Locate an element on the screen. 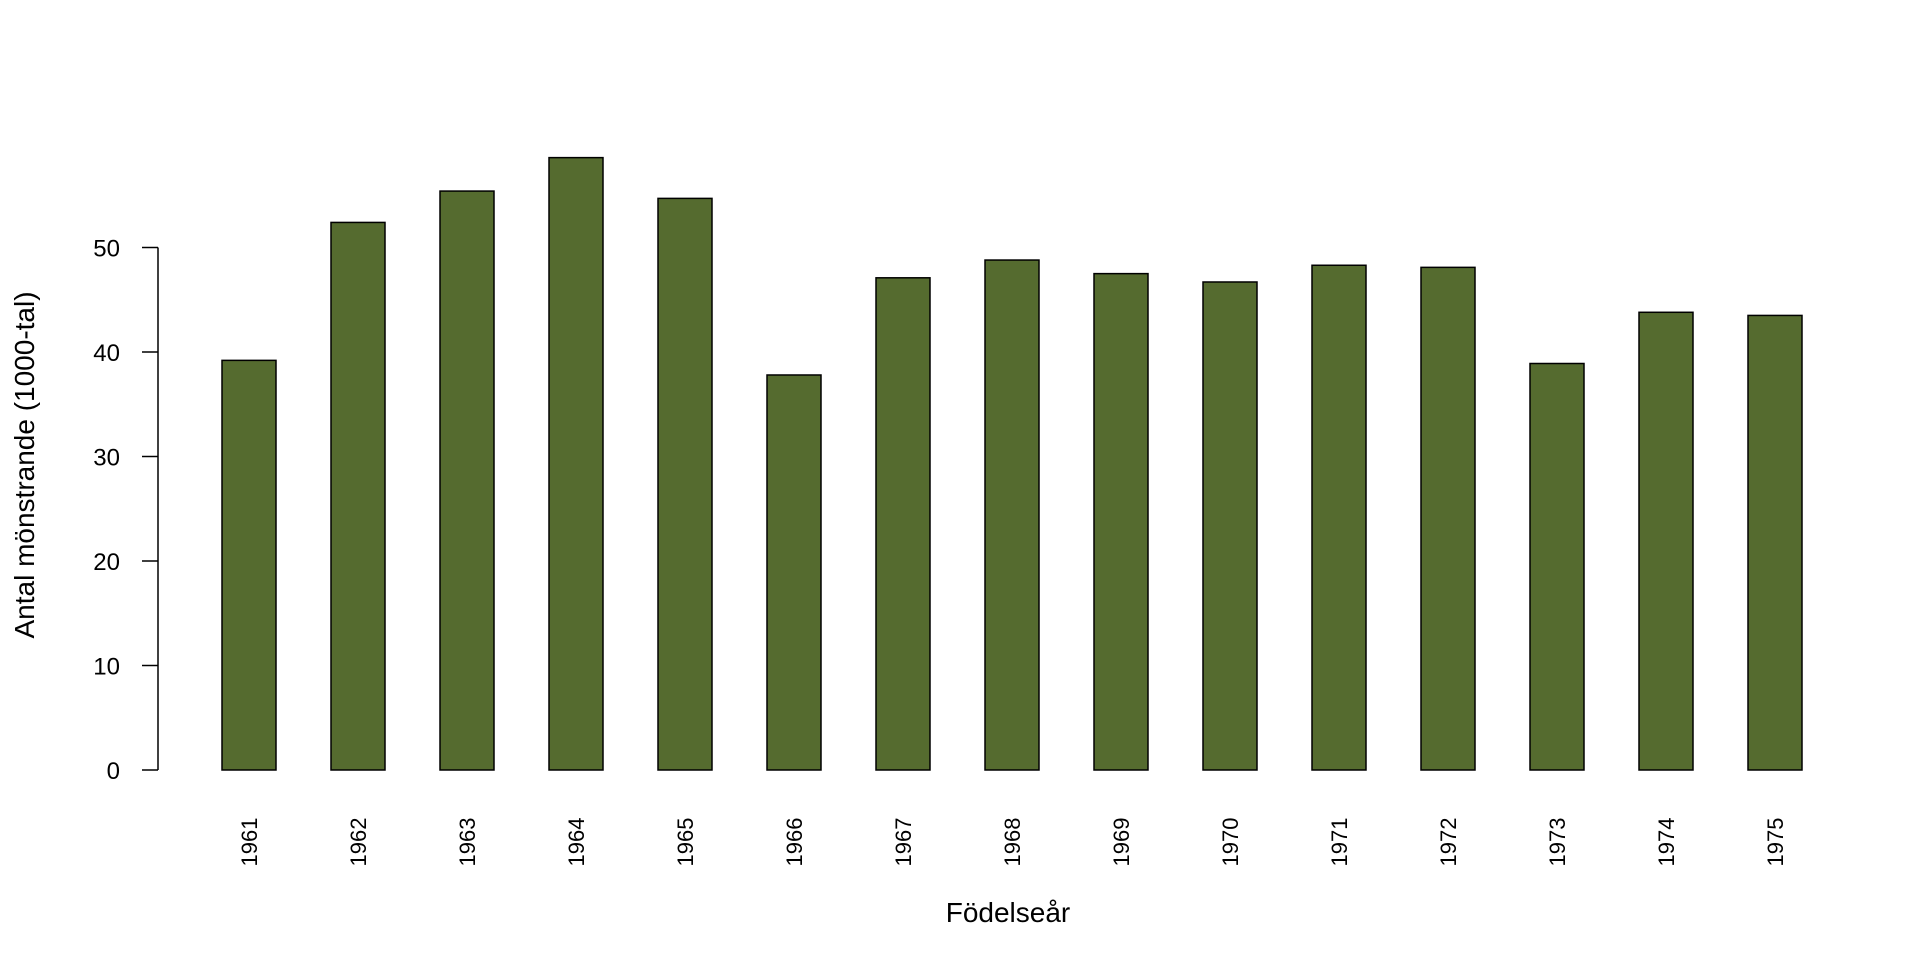 Image resolution: width=1920 pixels, height=960 pixels. x-tick-label-1961: 1961 is located at coordinates (249, 842).